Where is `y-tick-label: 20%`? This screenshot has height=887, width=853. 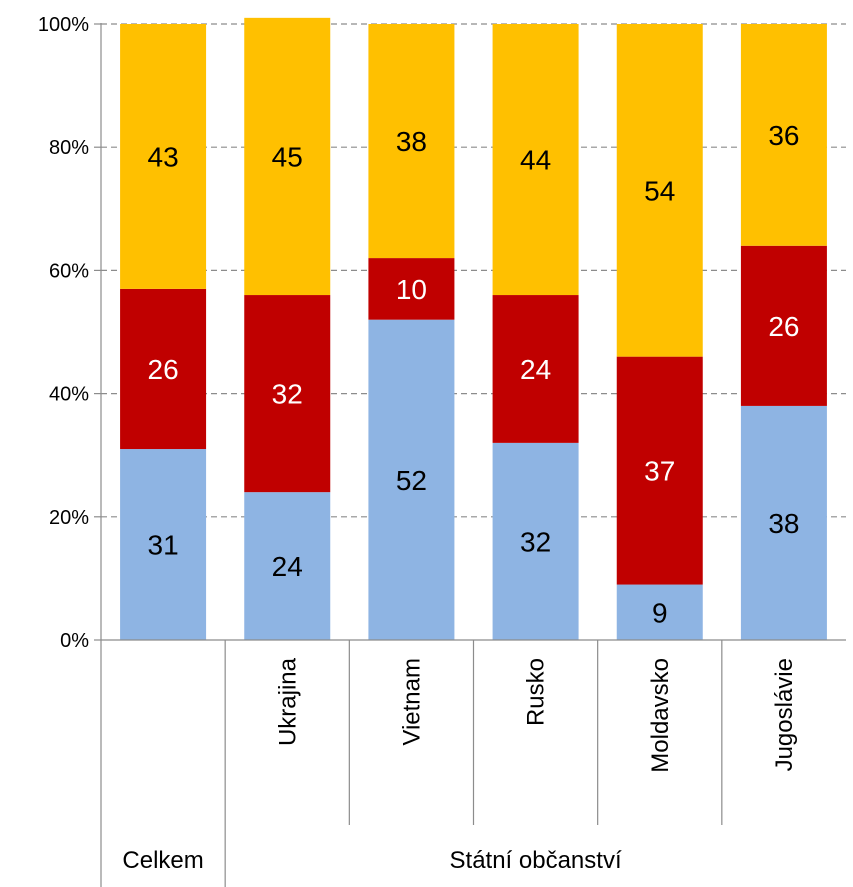 y-tick-label: 20% is located at coordinates (69, 518).